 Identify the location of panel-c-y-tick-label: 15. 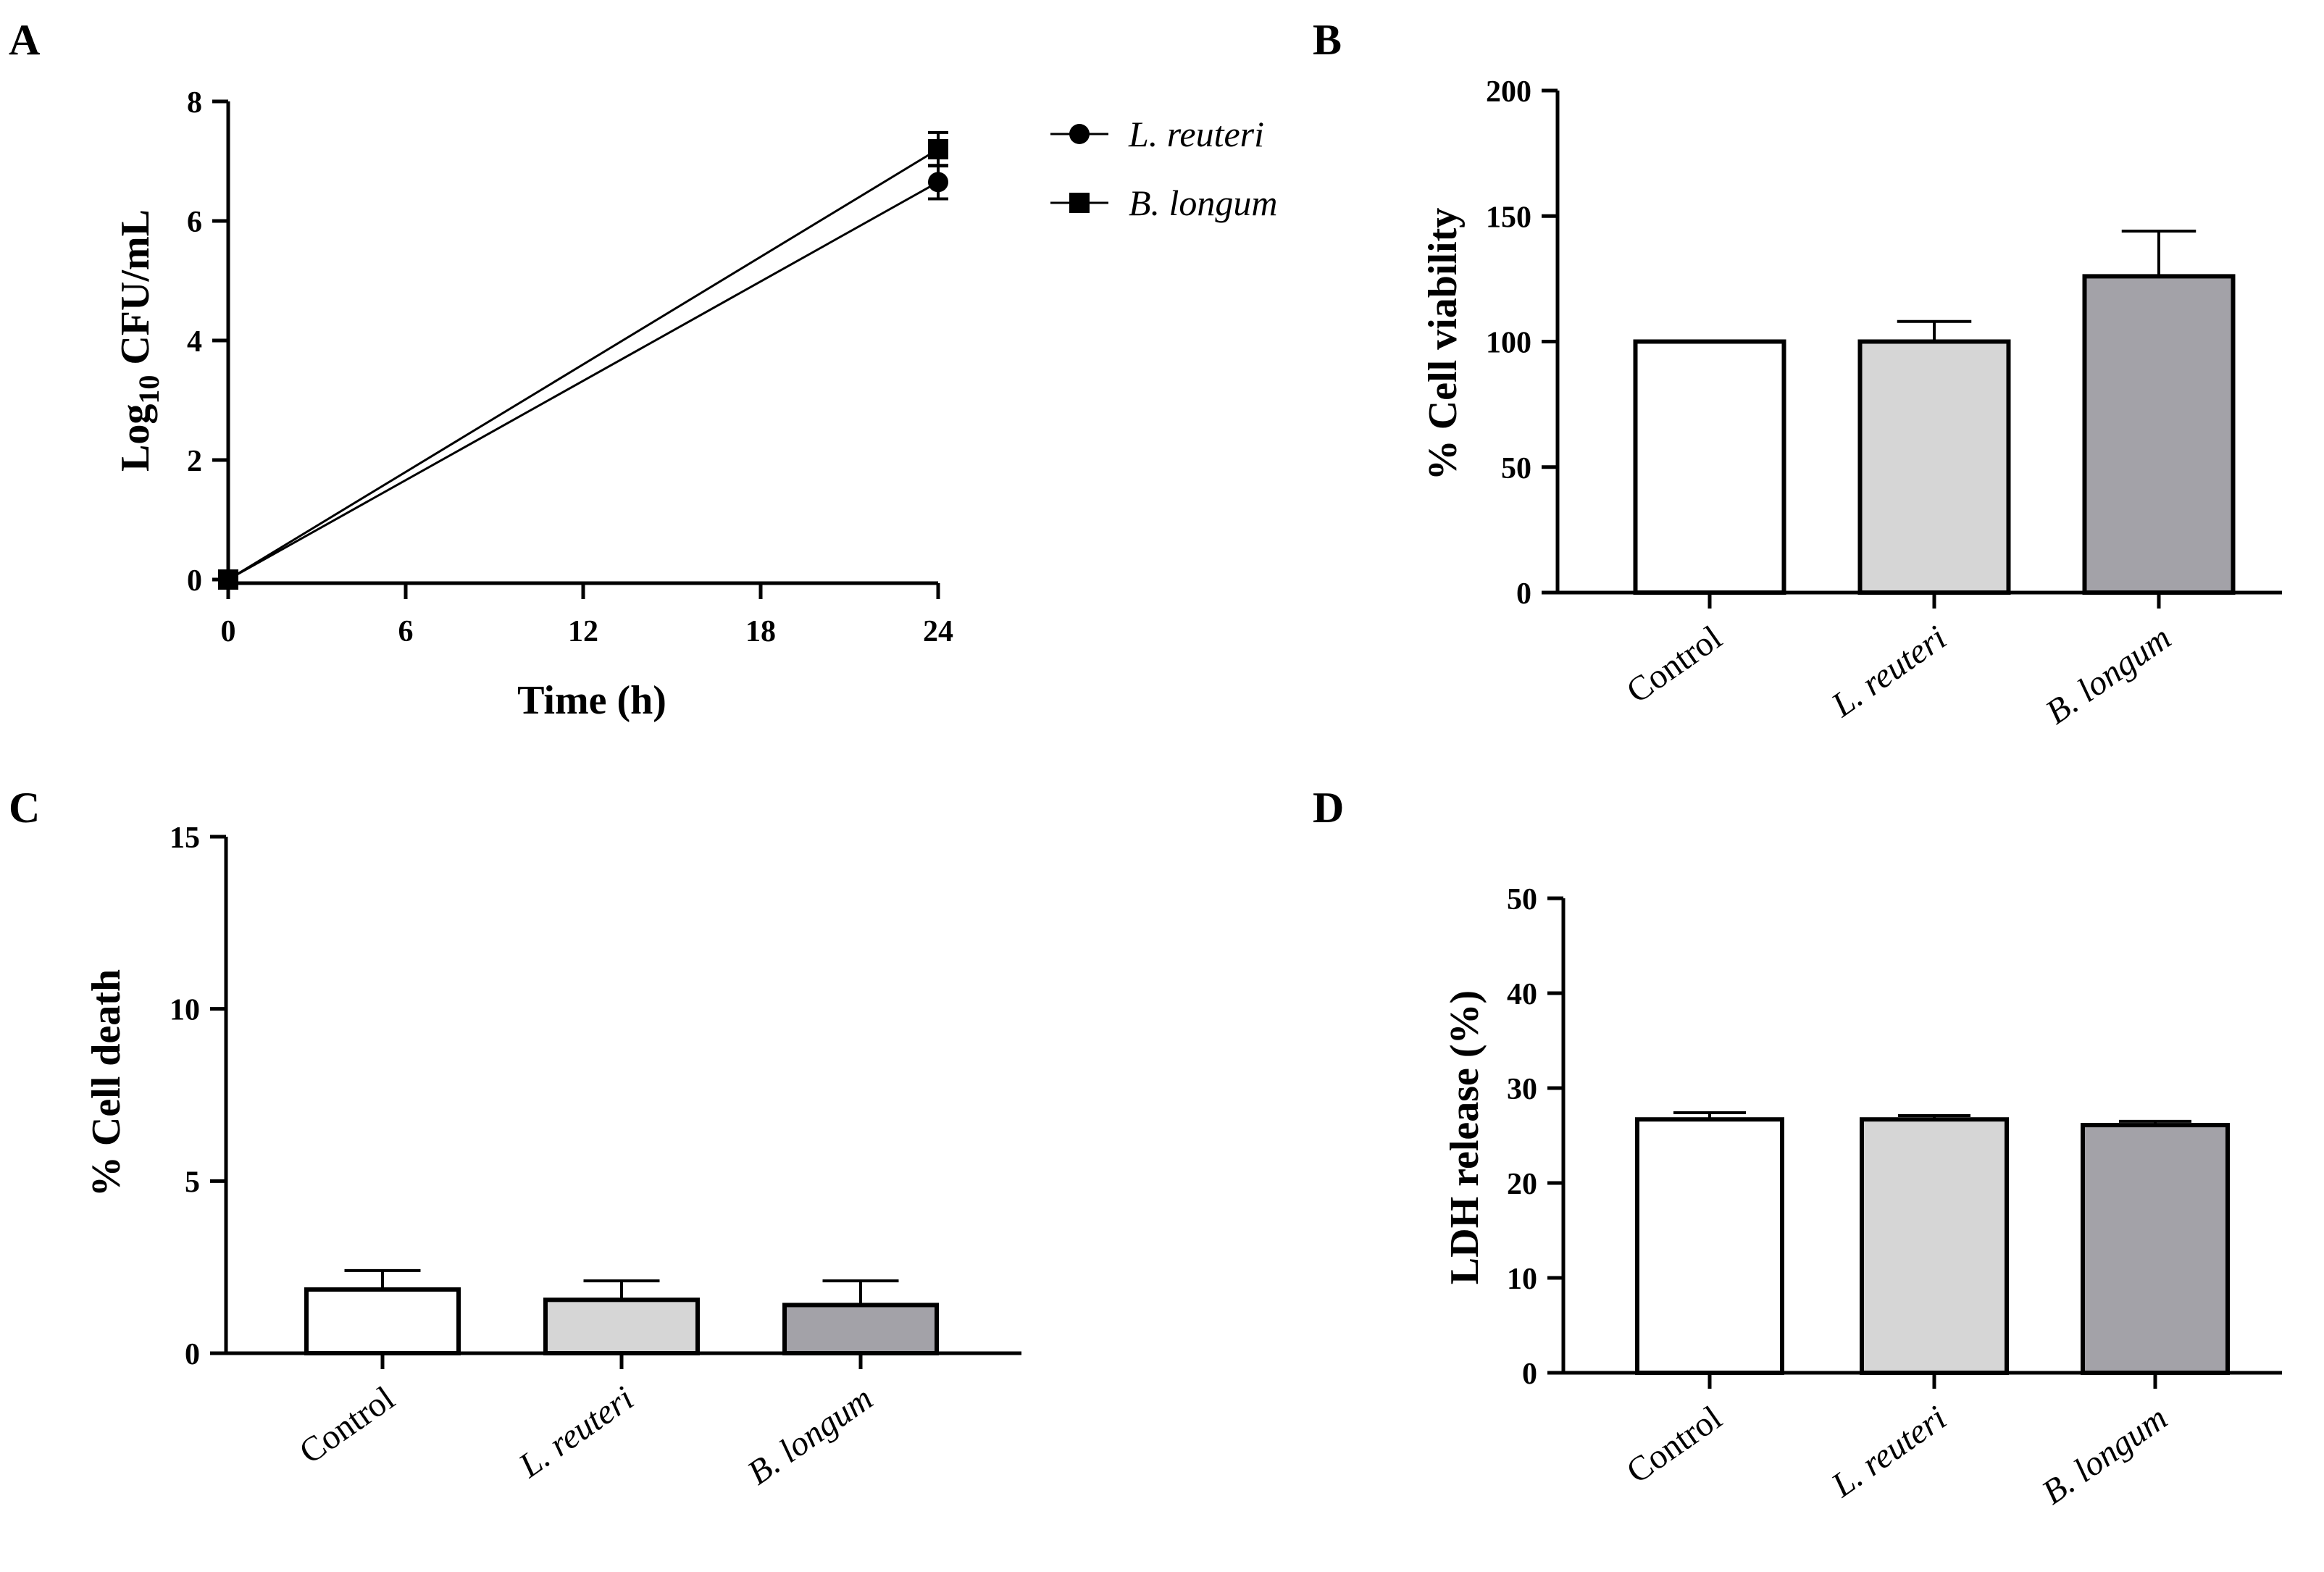
(185, 838).